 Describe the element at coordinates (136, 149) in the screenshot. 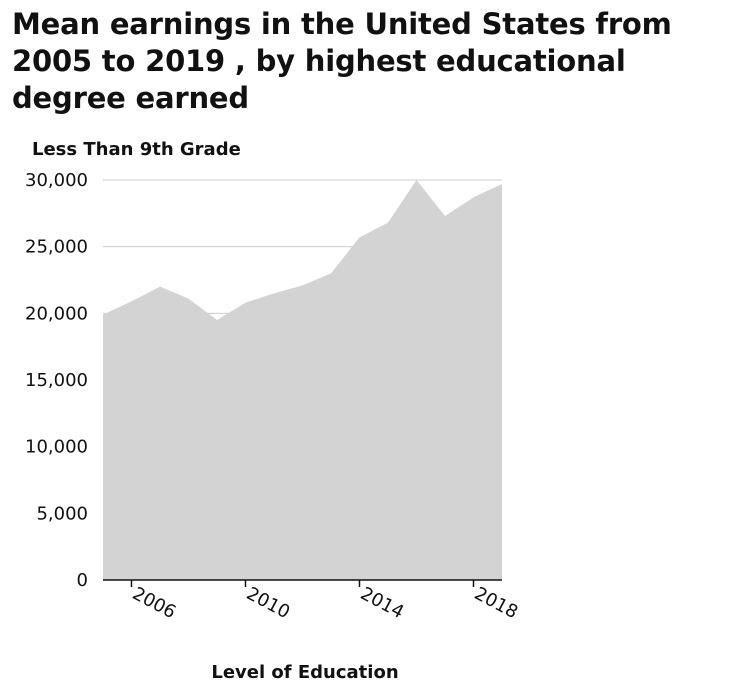

I see `y-axis-label: Less Than 9th Grade` at that location.